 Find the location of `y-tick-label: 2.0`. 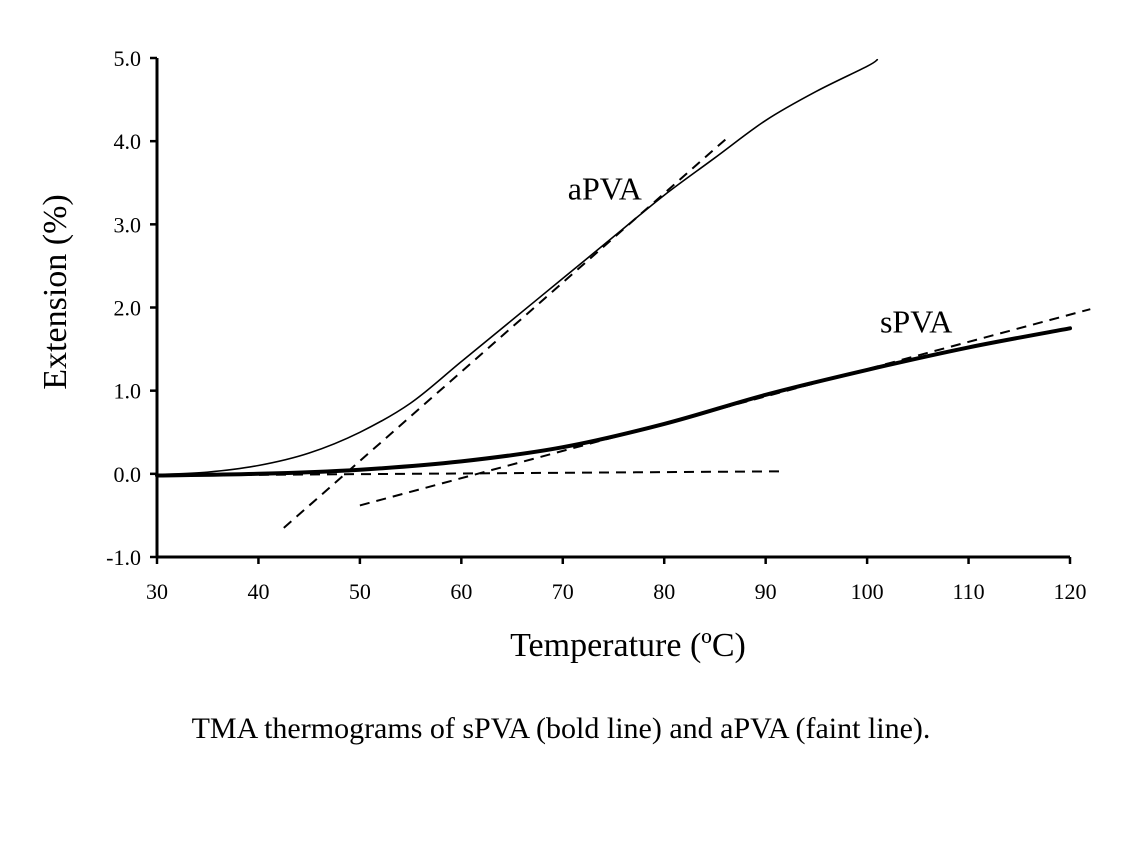

y-tick-label: 2.0 is located at coordinates (128, 308).